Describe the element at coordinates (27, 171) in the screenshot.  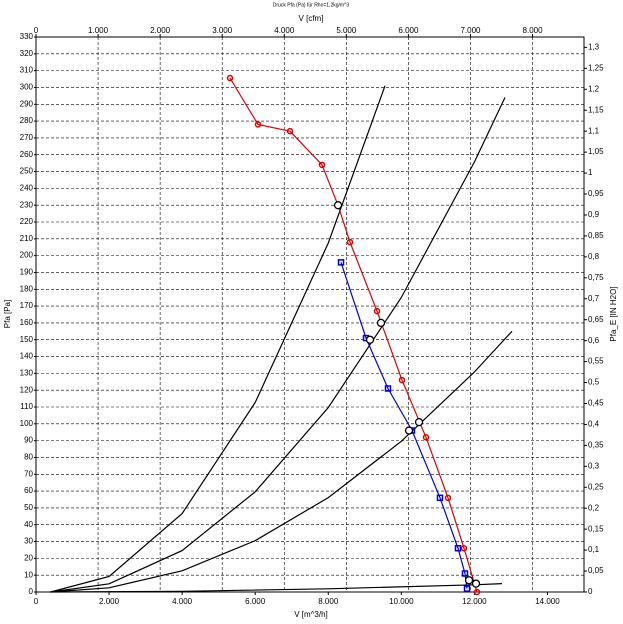
I see `y-tick-label: 250` at that location.